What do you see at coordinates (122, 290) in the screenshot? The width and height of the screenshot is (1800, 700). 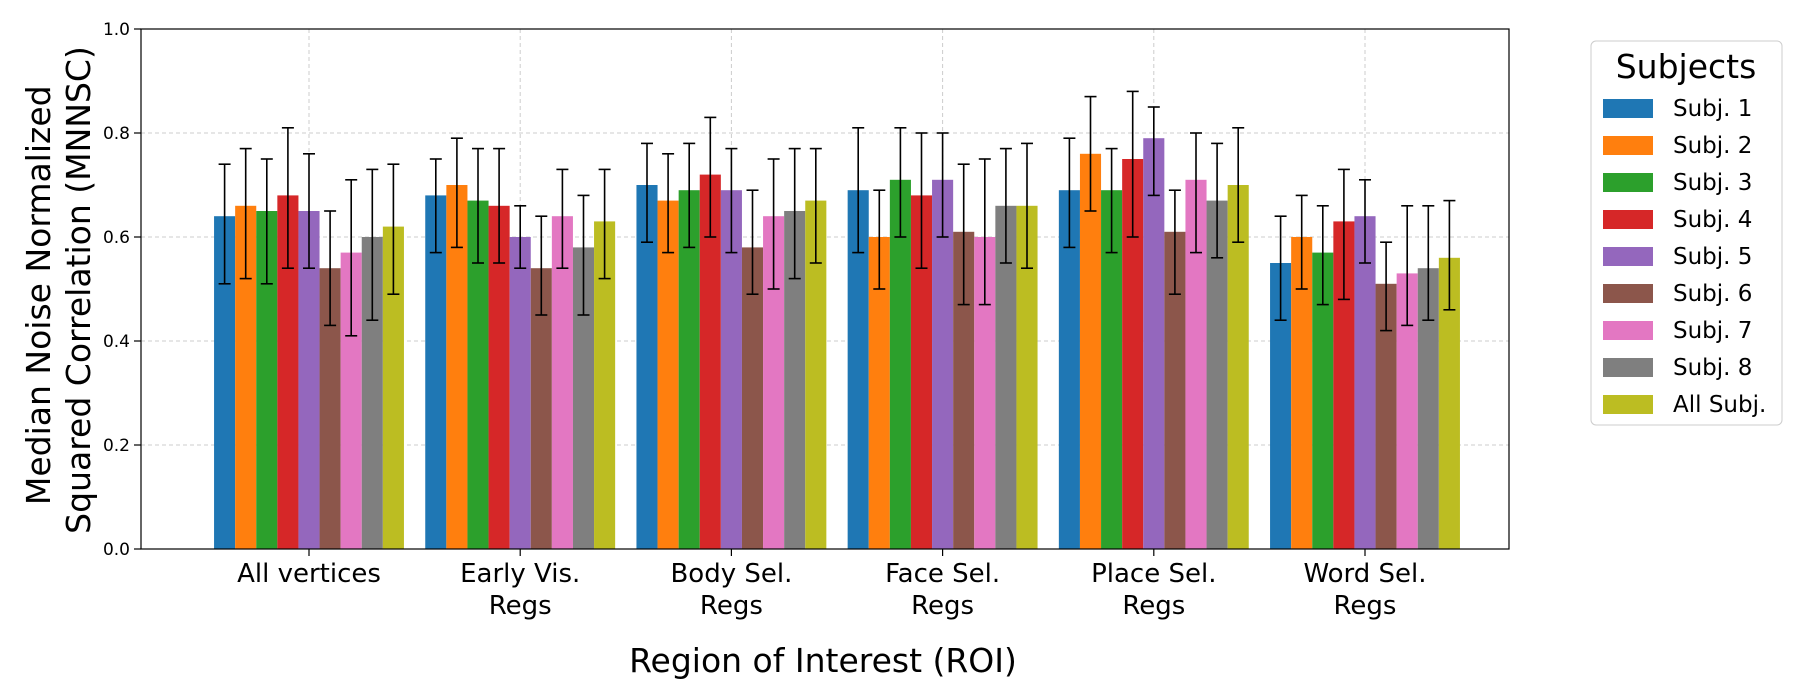 I see `y-axis: 0.0 0.2 0.4 0.6 0.8 1.0` at bounding box center [122, 290].